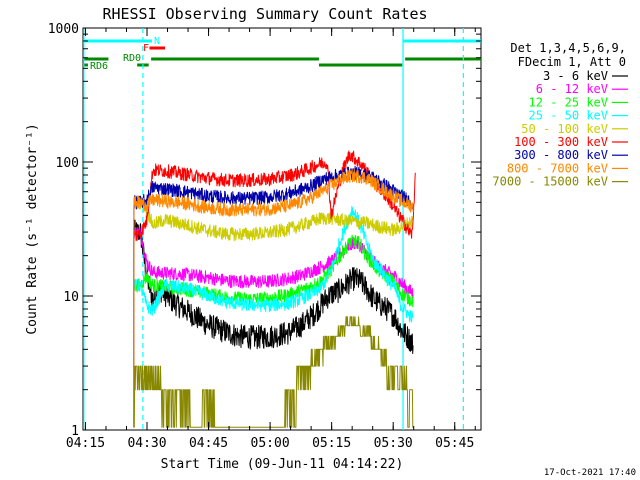 This screenshot has height=480, width=640. What do you see at coordinates (63, 29) in the screenshot?
I see `y-tick-label: 1000` at bounding box center [63, 29].